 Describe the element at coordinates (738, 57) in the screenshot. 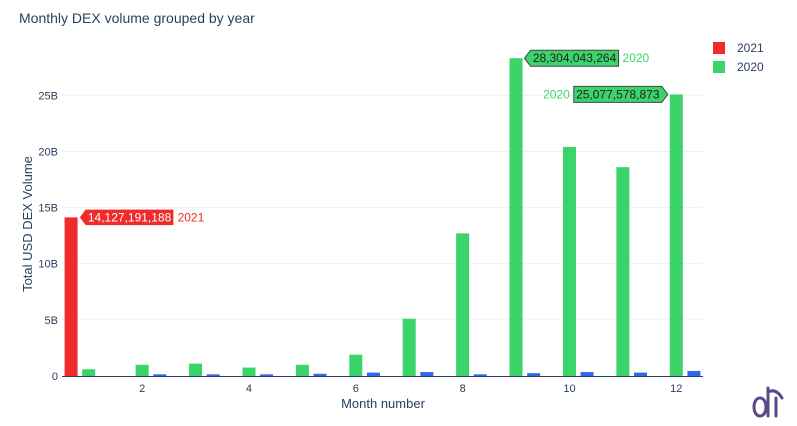

I see `legend: 2021 2020` at that location.